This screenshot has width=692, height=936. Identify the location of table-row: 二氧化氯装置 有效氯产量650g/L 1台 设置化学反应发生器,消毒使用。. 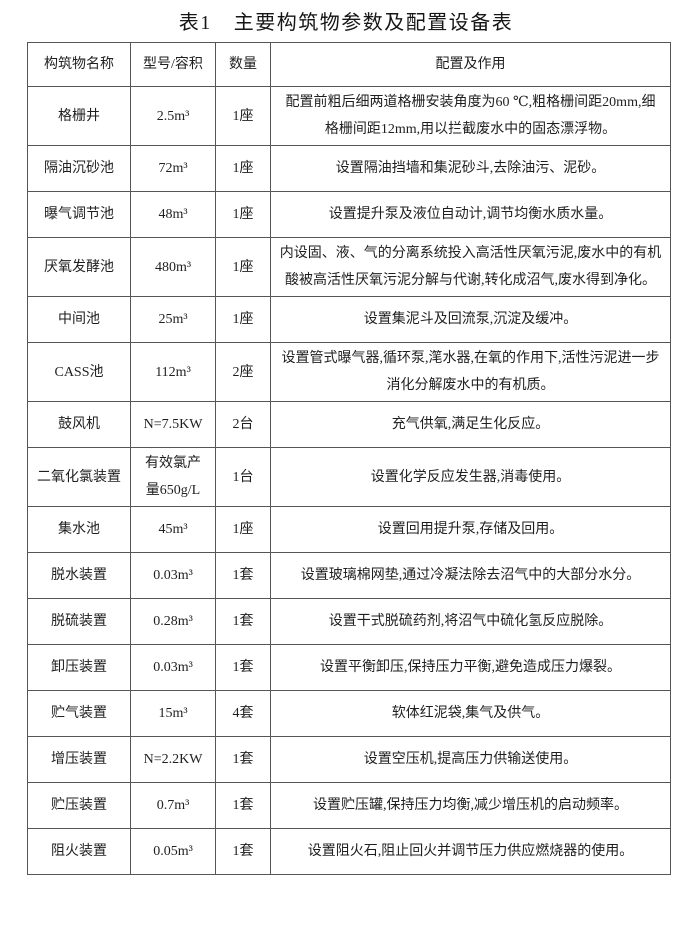
(349, 477).